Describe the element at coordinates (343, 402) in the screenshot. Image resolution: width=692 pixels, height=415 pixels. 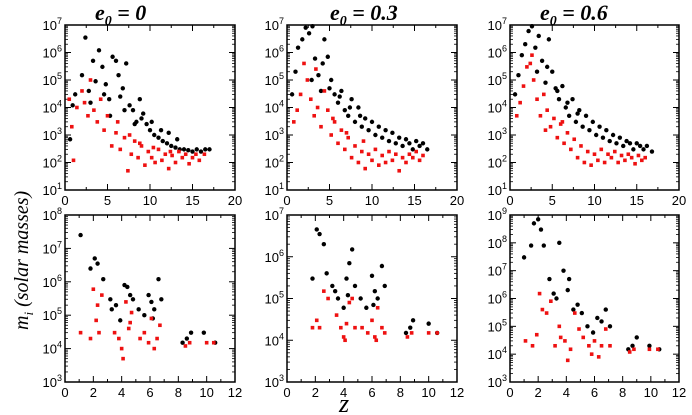
I see `x-axis-label: z` at that location.